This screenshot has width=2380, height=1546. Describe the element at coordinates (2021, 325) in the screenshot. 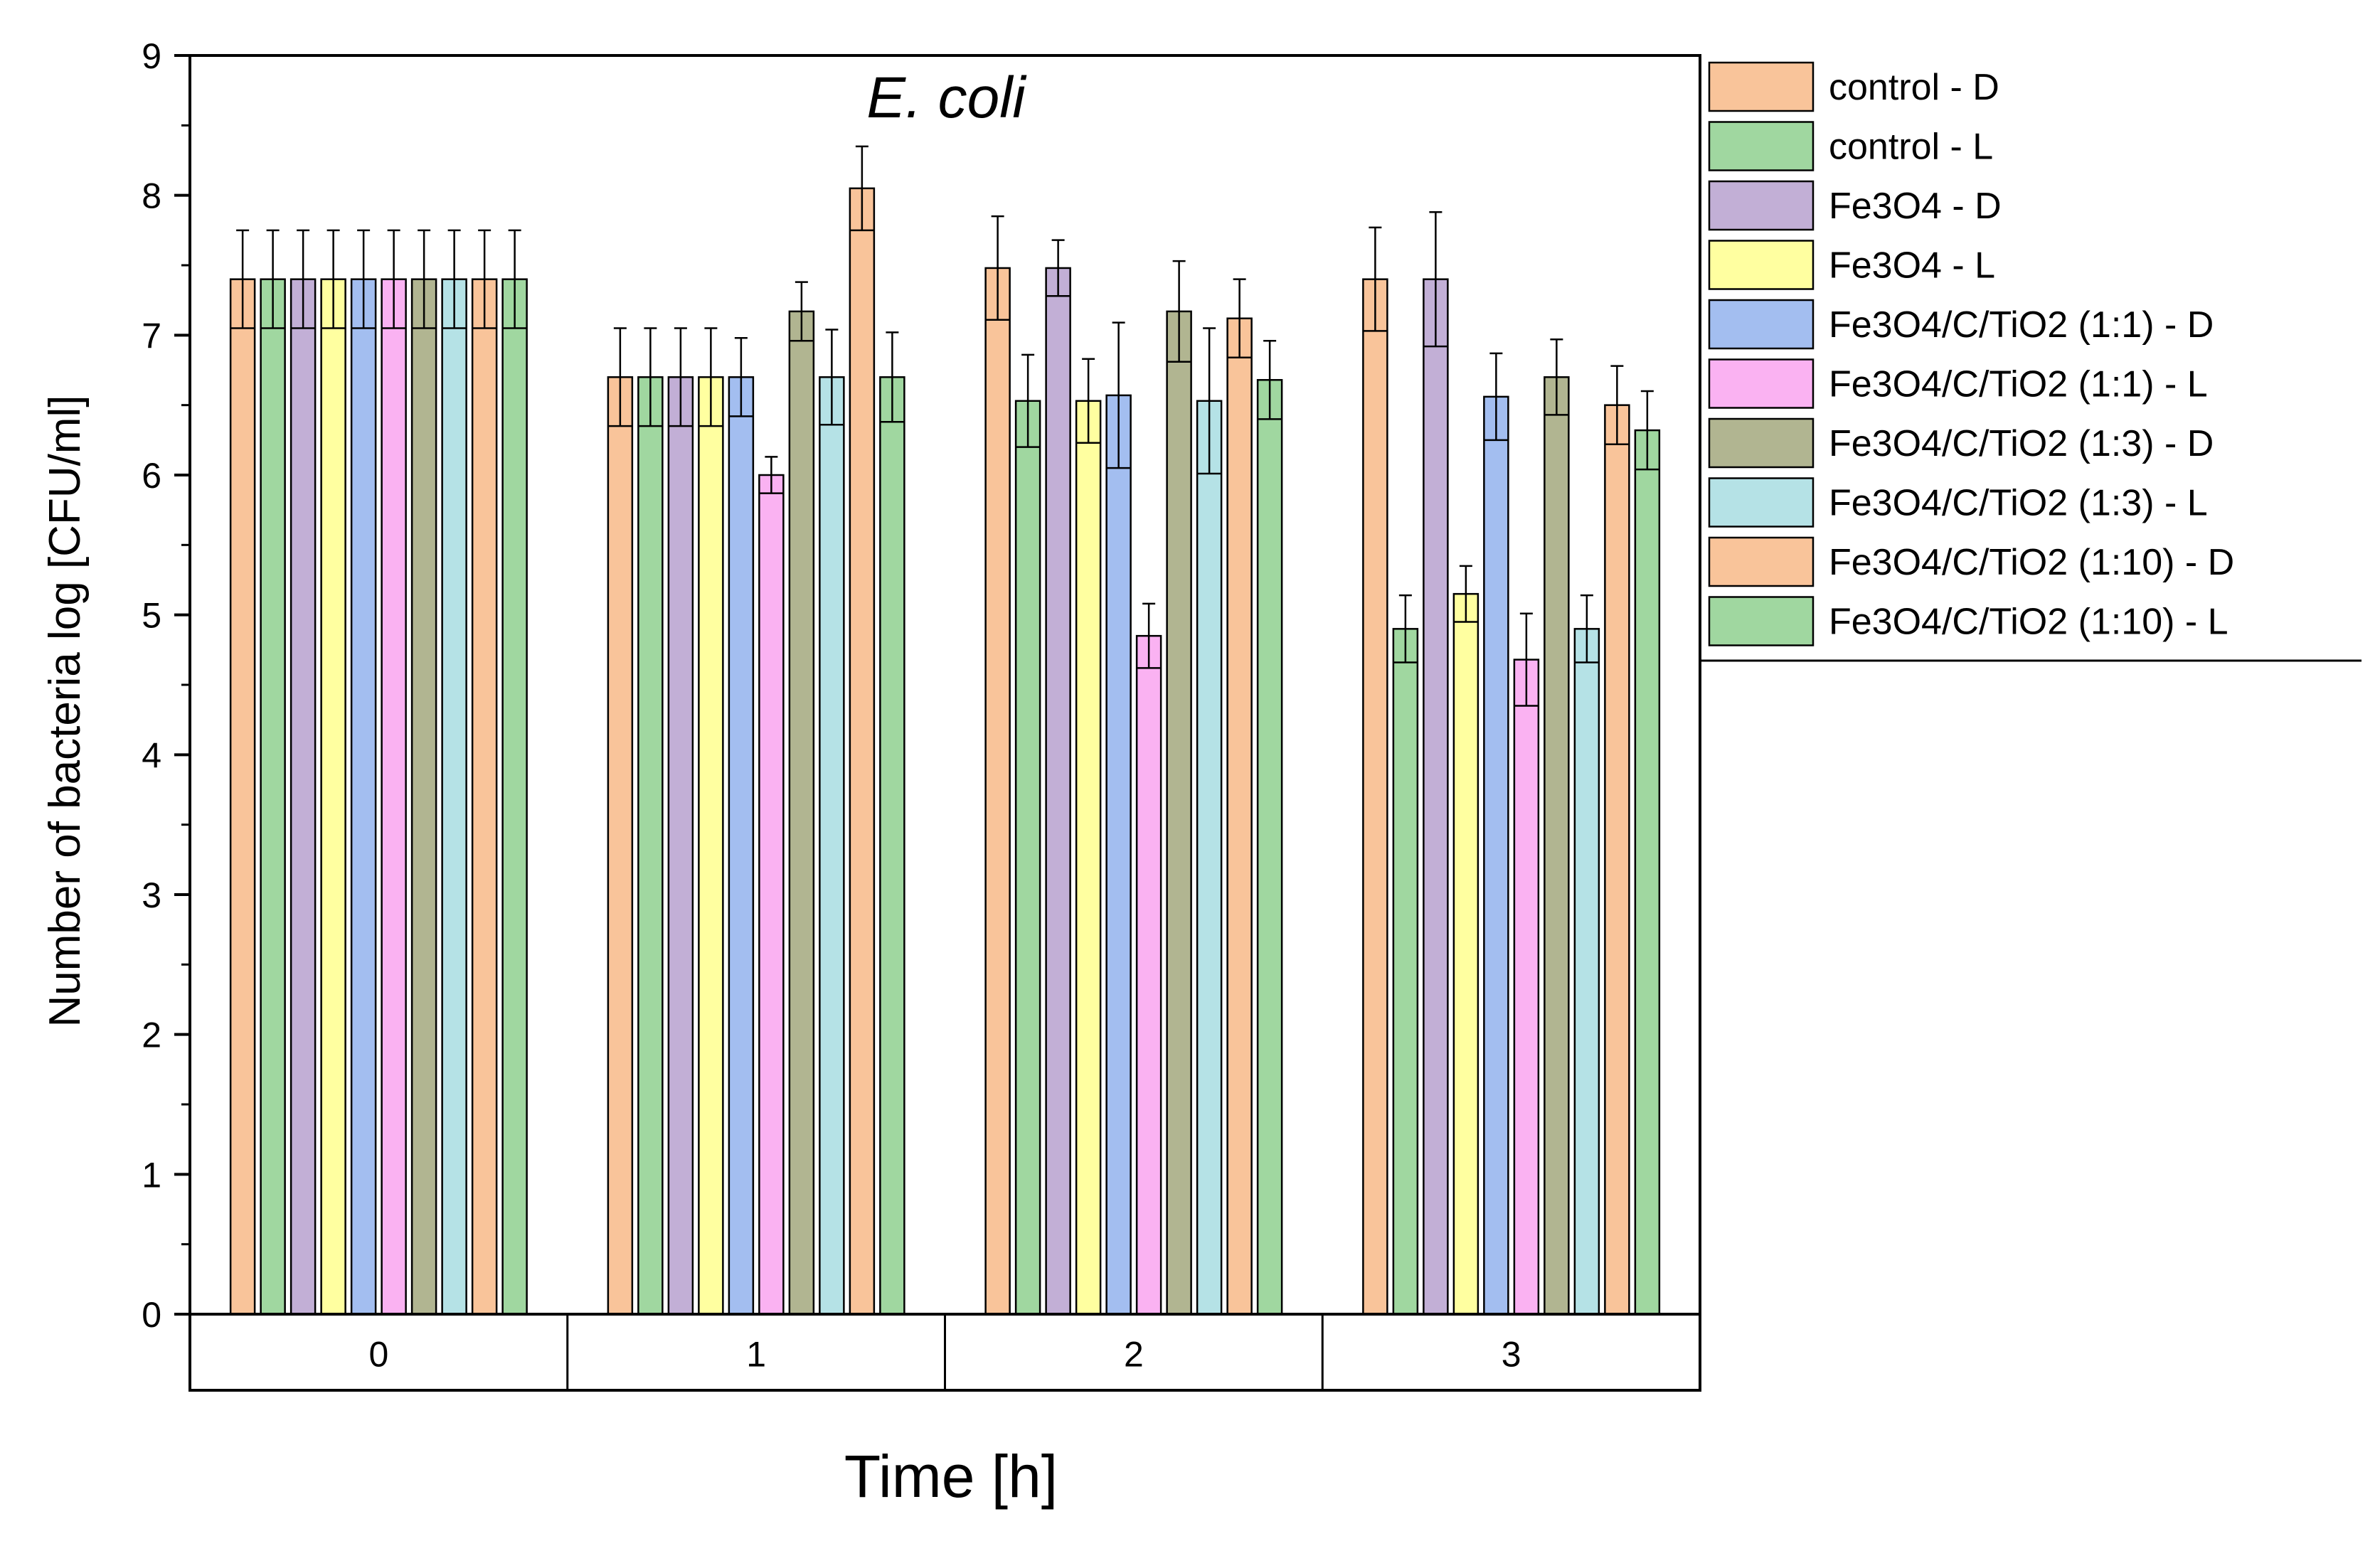

I see `legend-label: Fe3O4/C/TiO2 (1:1) - D` at that location.